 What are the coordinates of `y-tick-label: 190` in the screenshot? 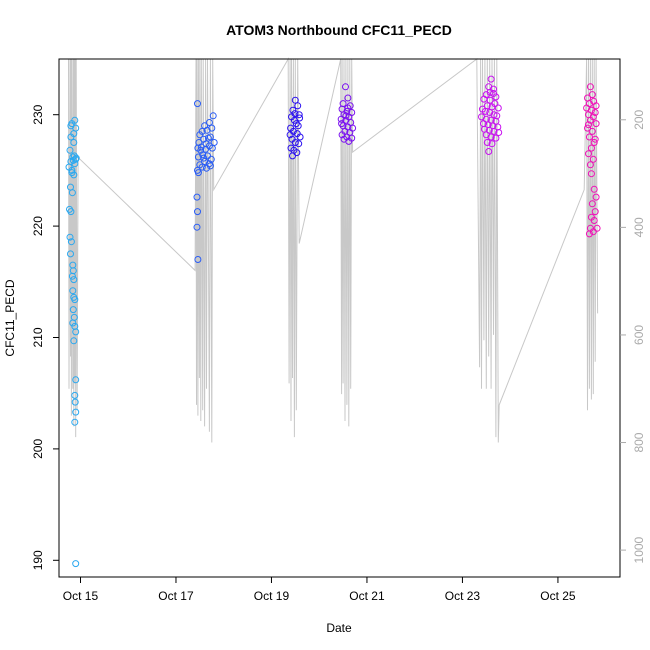 It's located at (38, 560).